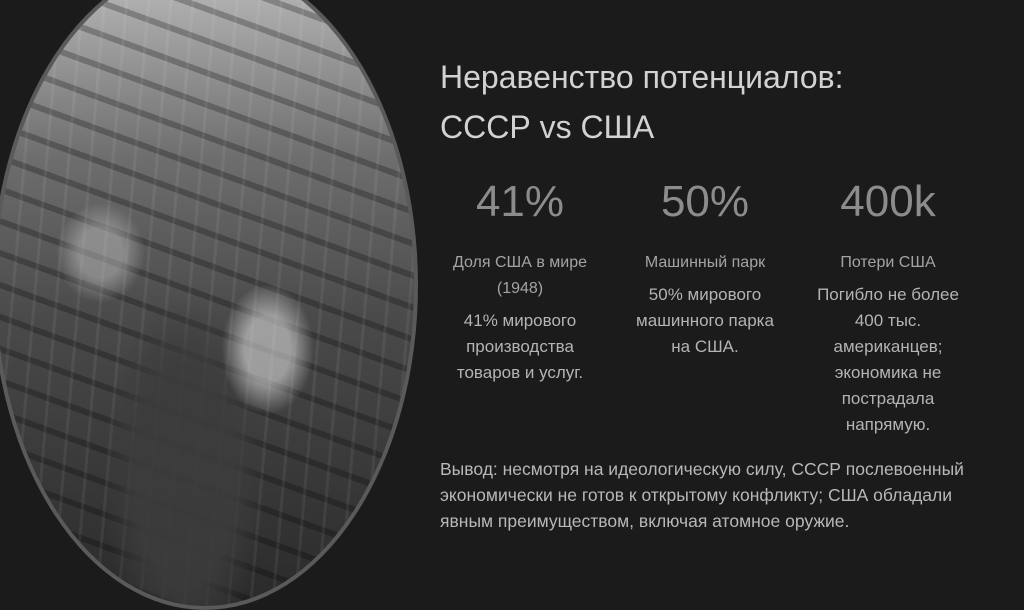 The width and height of the screenshot is (1024, 610). What do you see at coordinates (888, 262) in the screenshot?
I see `stat-label: Потери США` at bounding box center [888, 262].